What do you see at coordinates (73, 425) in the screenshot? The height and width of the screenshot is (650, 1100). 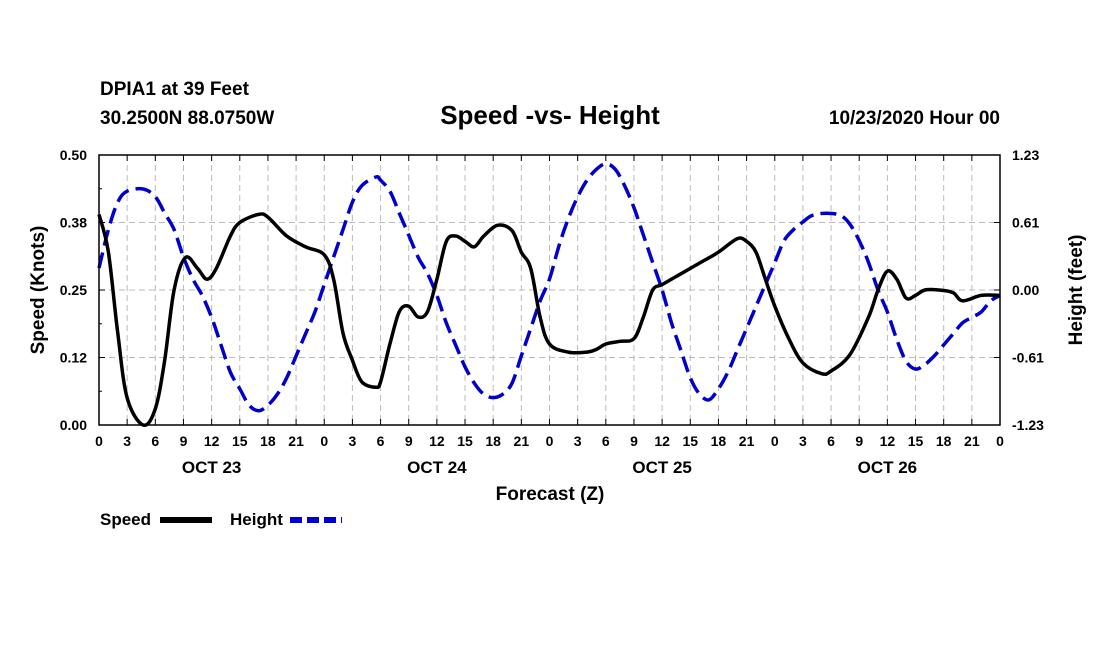 I see `y-tick-label: 0.00` at bounding box center [73, 425].